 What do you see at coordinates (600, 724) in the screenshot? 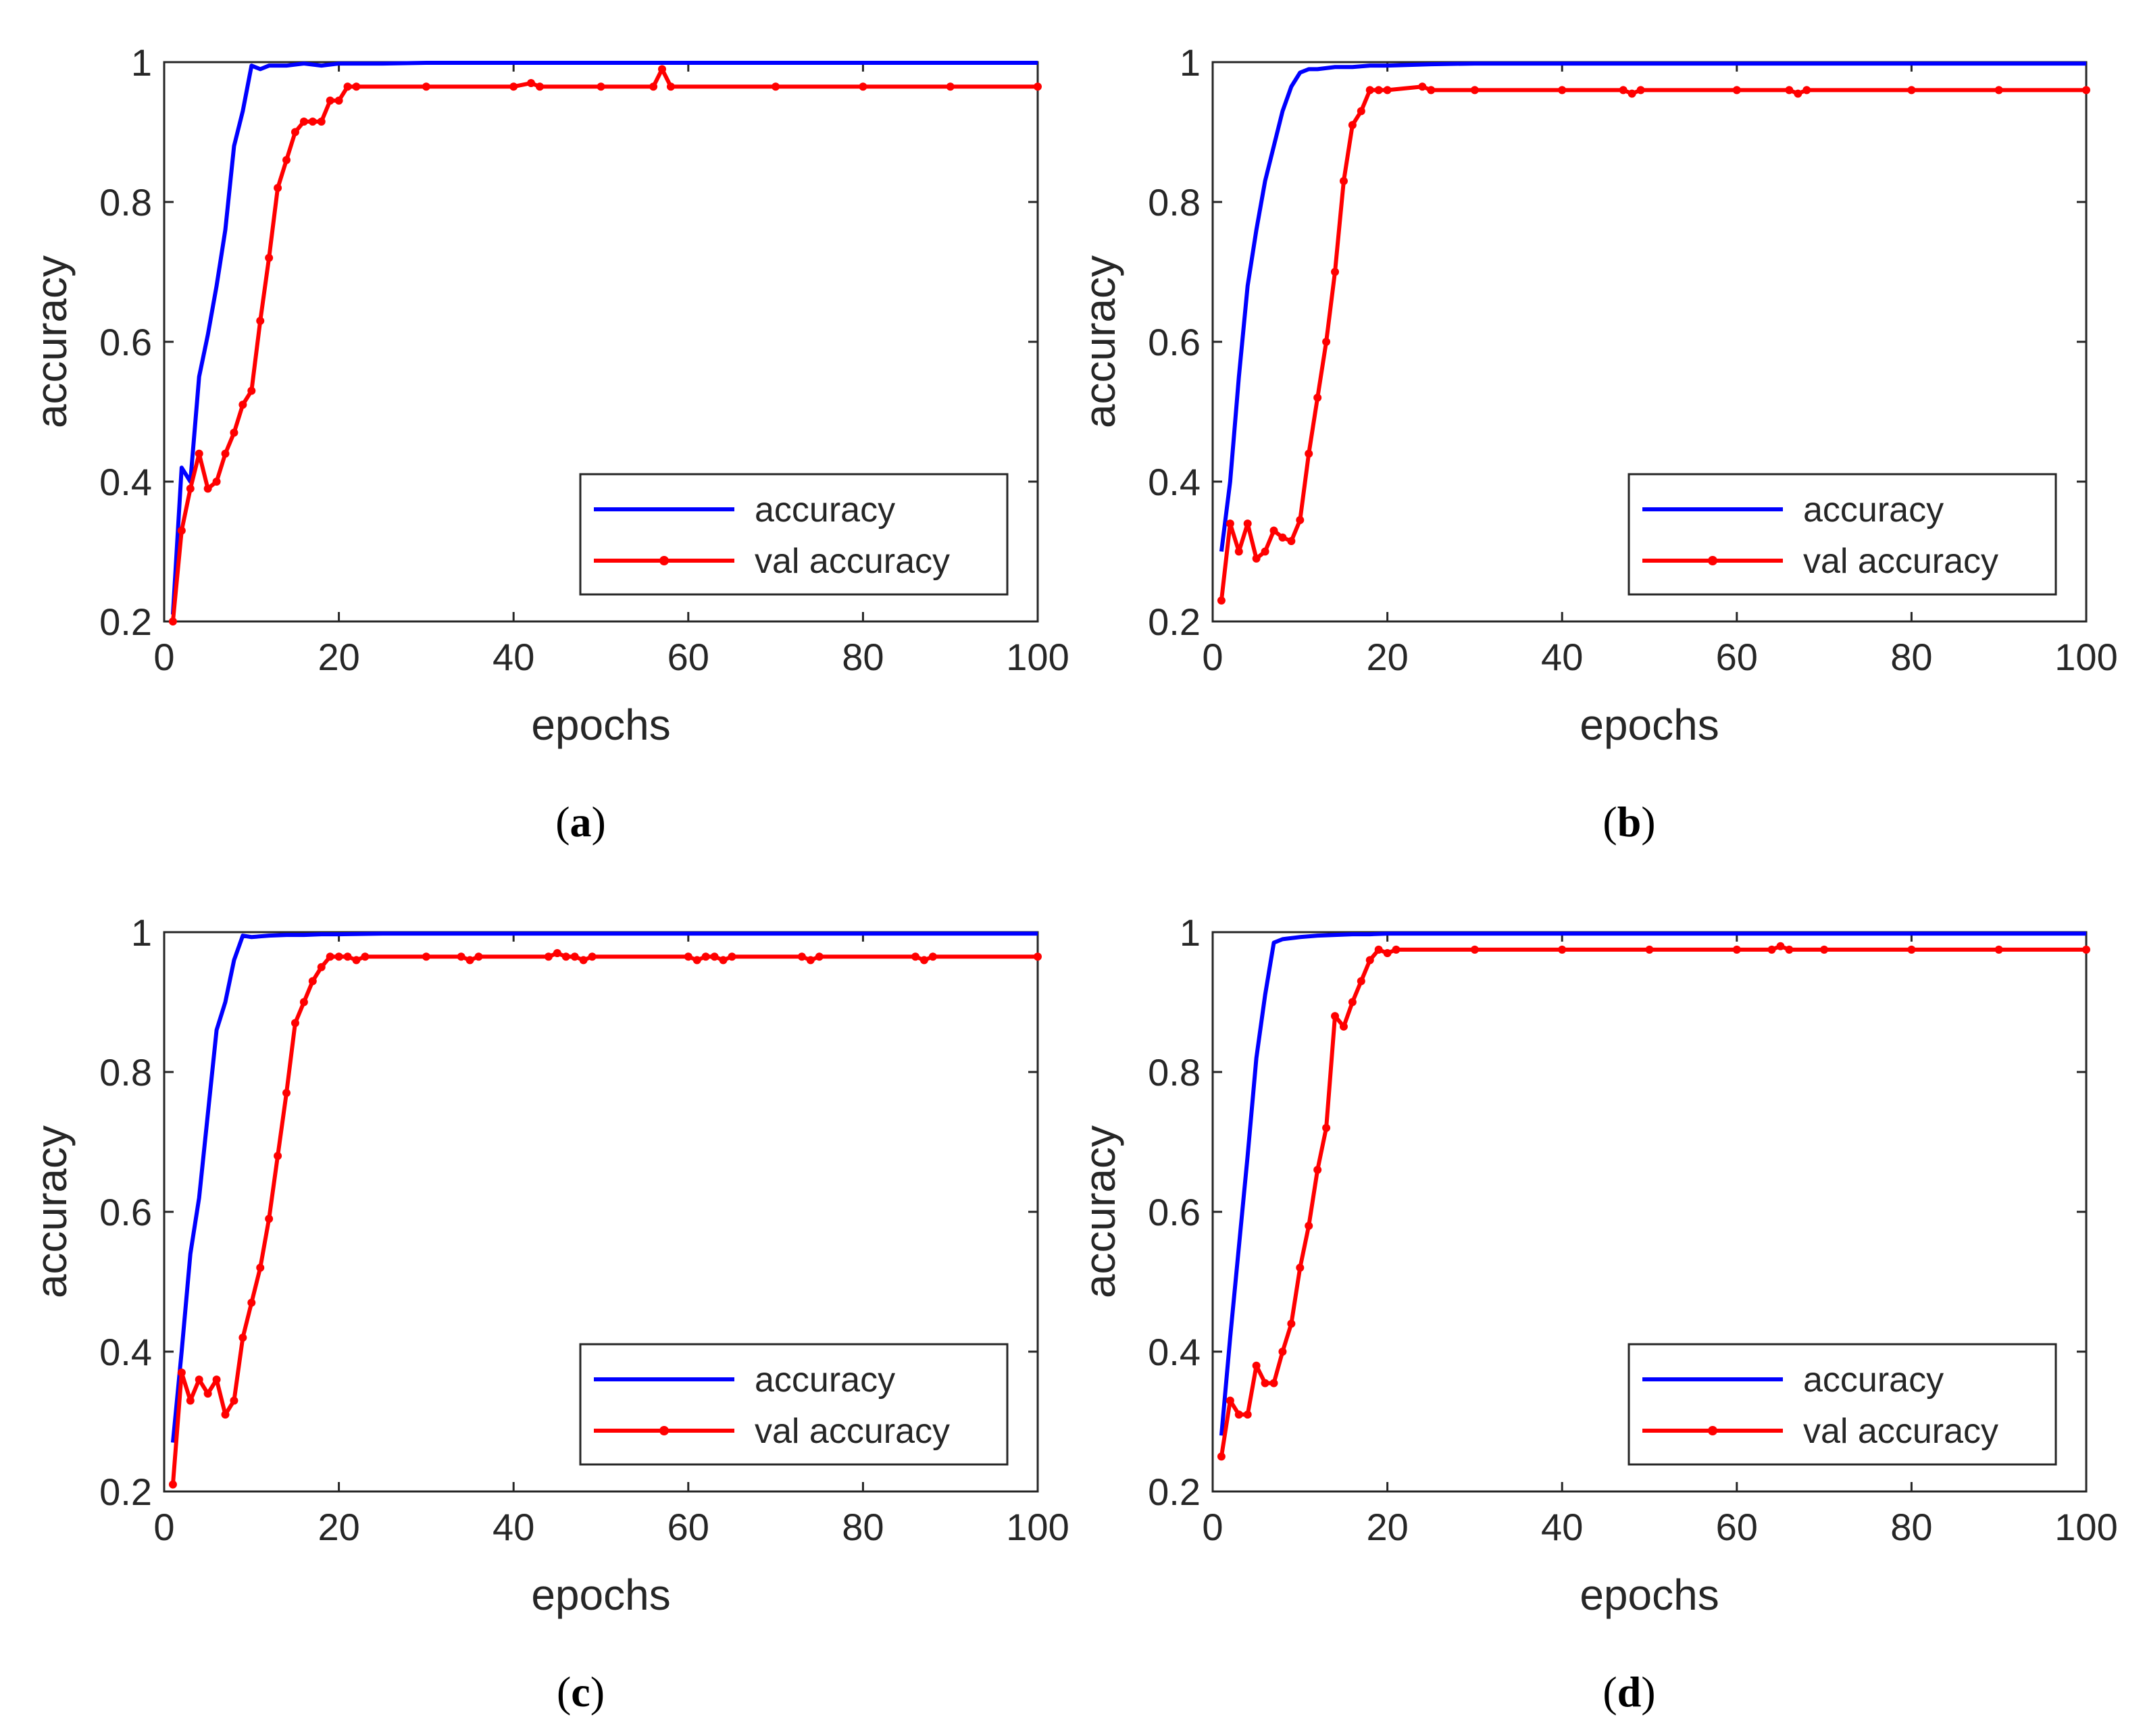
I see `x-axis-label: epochs` at bounding box center [600, 724].